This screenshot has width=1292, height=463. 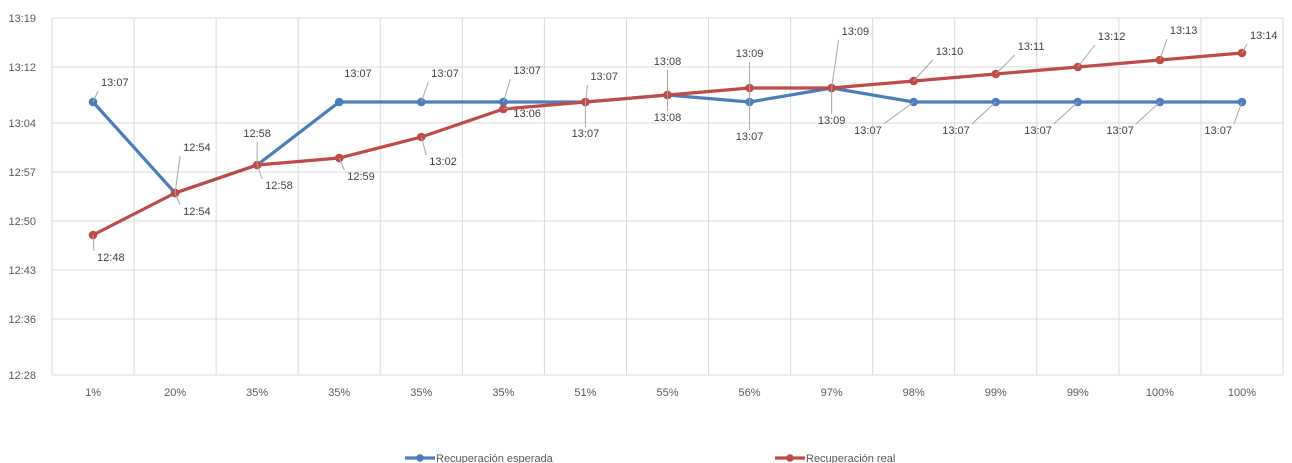 I want to click on y-tick-label: 13:12, so click(x=22, y=68).